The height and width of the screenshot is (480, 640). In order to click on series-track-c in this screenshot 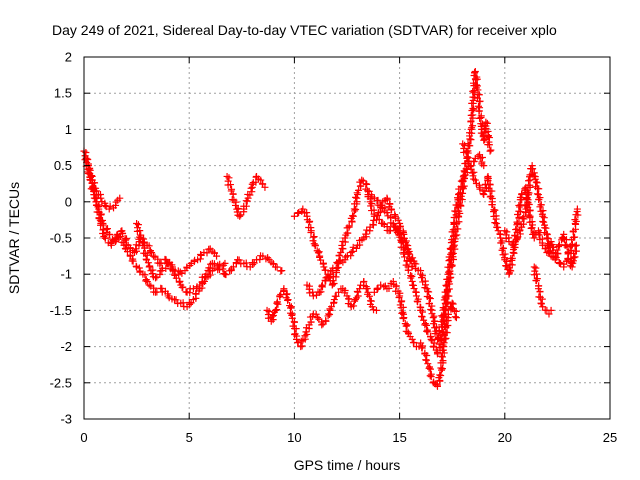, I will do `click(104, 189)`.